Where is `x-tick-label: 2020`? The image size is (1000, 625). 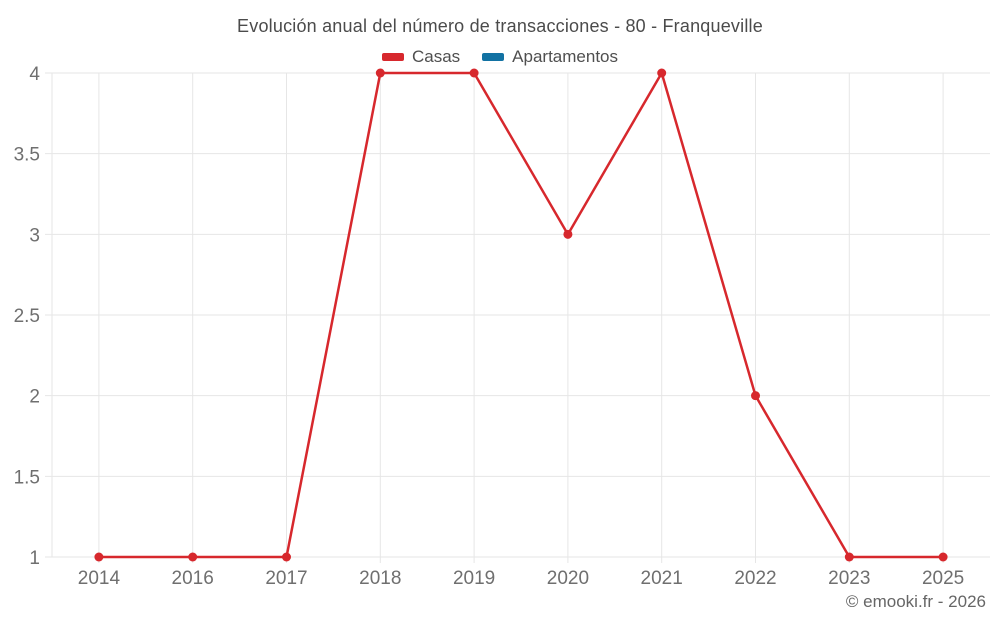
x-tick-label: 2020 is located at coordinates (568, 578).